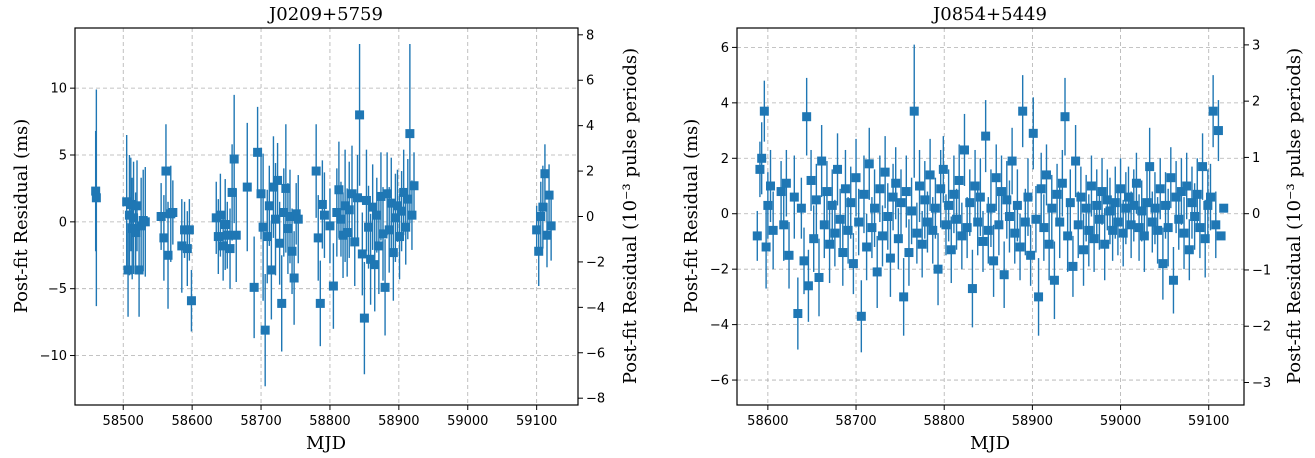  What do you see at coordinates (855, 421) in the screenshot?
I see `x-tick-label: 58700` at bounding box center [855, 421].